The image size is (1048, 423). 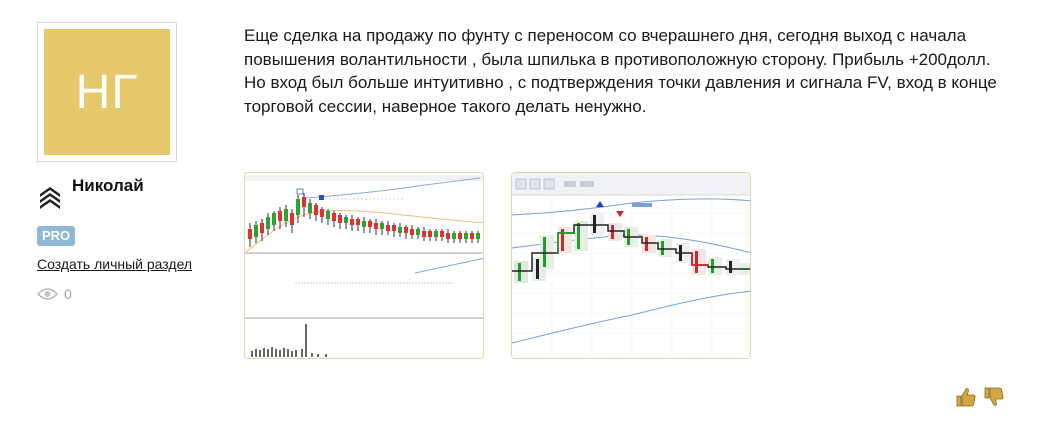 I want to click on avatar-initials: НГ, so click(x=107, y=92).